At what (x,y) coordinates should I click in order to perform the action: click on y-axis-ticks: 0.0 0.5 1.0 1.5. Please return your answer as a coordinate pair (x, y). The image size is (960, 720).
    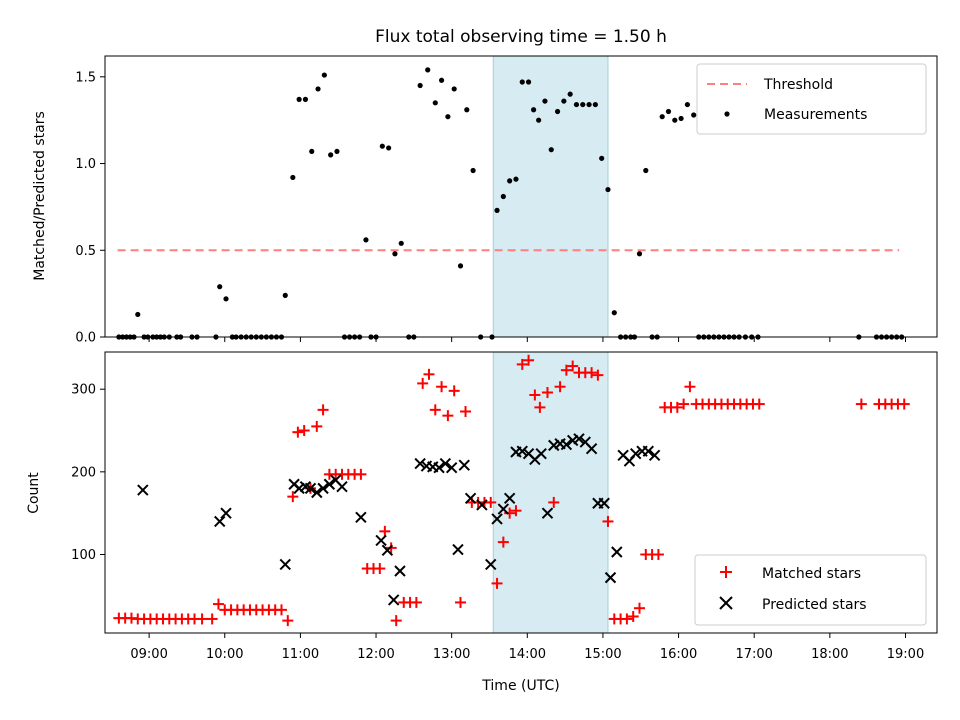
    Looking at the image, I should click on (90, 208).